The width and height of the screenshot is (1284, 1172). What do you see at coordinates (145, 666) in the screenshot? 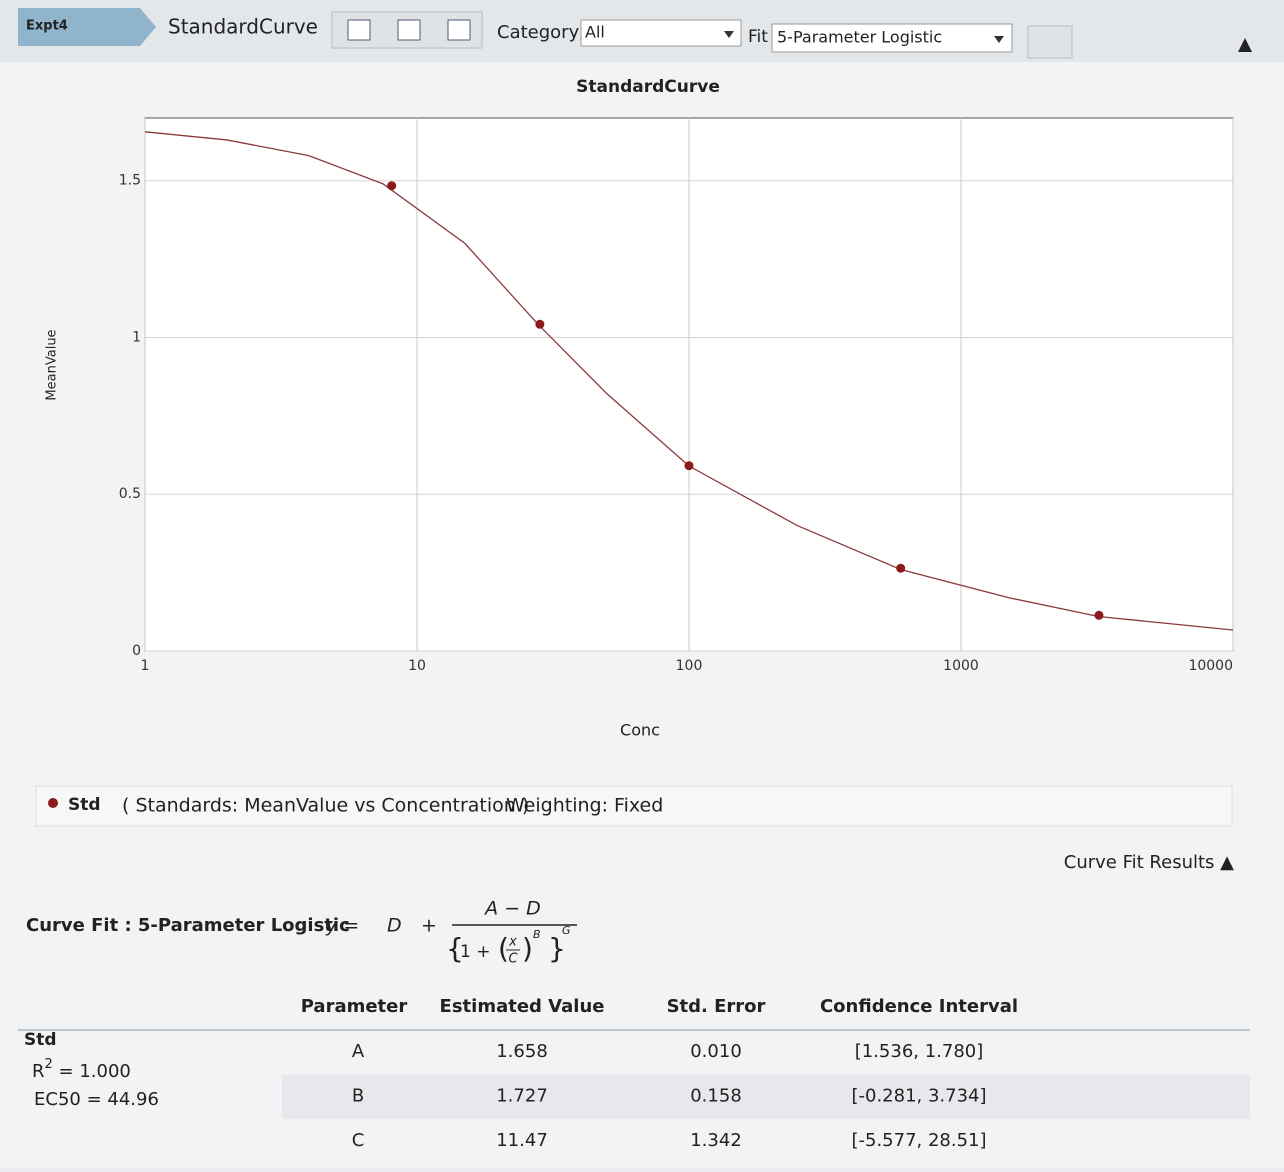
I see `x-tick-label: 1` at bounding box center [145, 666].